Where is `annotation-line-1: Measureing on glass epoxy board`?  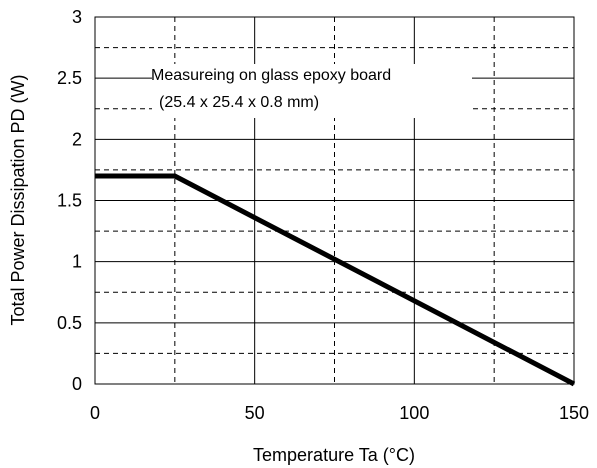 annotation-line-1: Measureing on glass epoxy board is located at coordinates (271, 75).